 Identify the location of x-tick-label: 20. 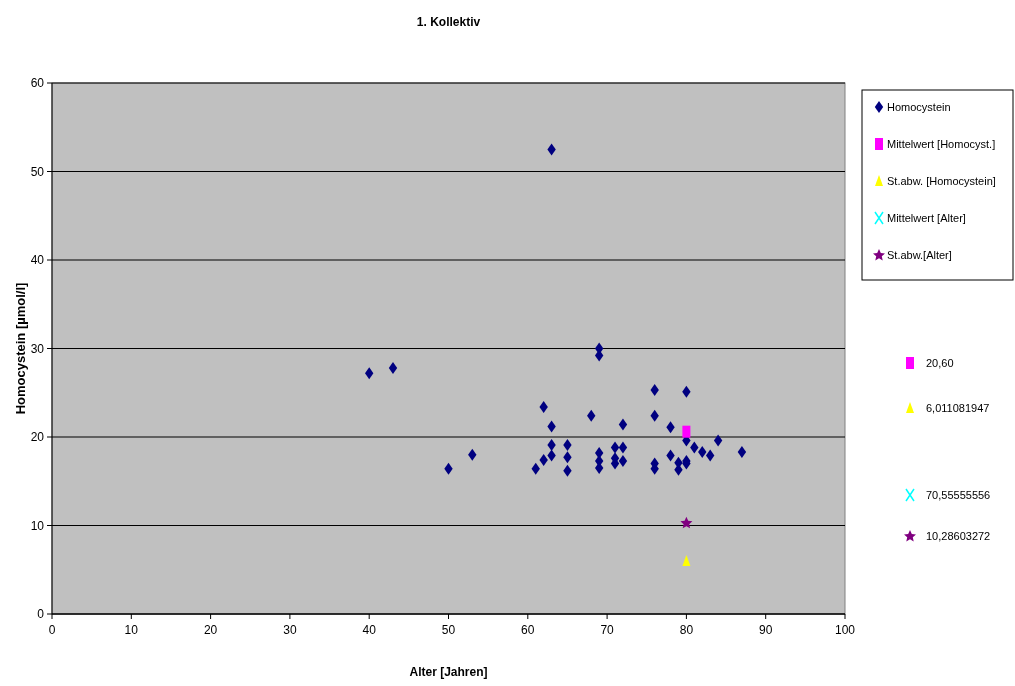
(210, 630).